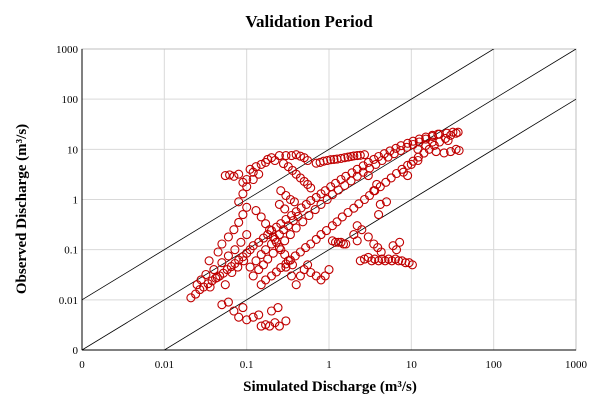 This screenshot has height=403, width=590. Describe the element at coordinates (82, 365) in the screenshot. I see `x-tick-label: 0` at that location.